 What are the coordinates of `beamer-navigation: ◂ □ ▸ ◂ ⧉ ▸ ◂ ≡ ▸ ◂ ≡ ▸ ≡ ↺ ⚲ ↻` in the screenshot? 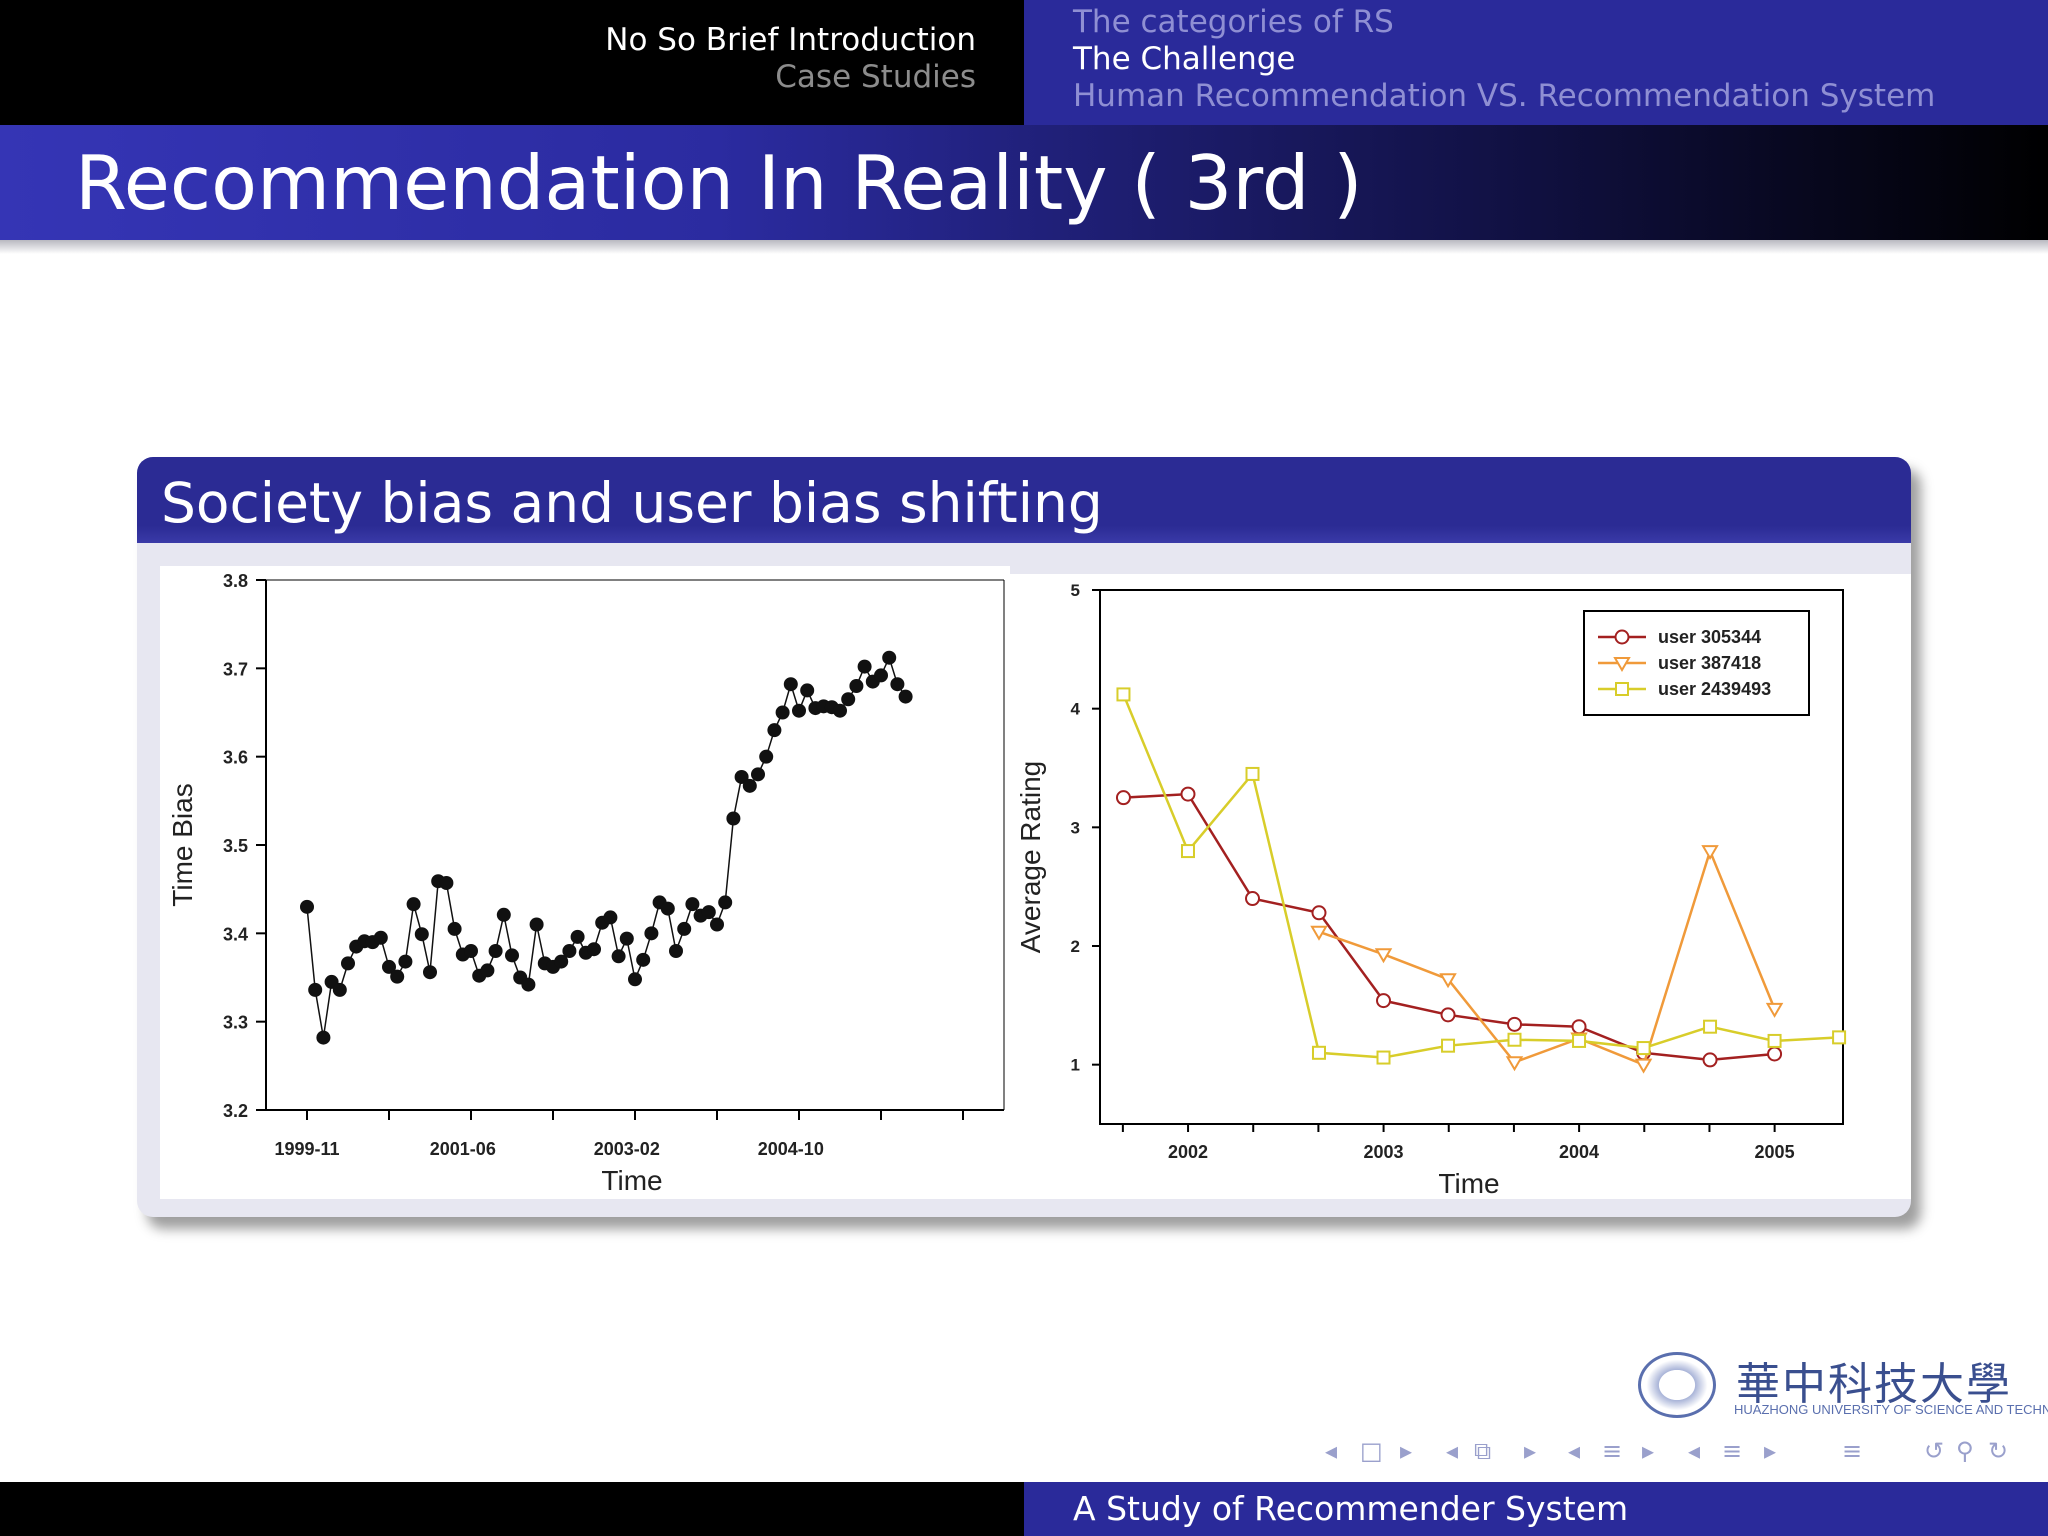 It's located at (1680, 1451).